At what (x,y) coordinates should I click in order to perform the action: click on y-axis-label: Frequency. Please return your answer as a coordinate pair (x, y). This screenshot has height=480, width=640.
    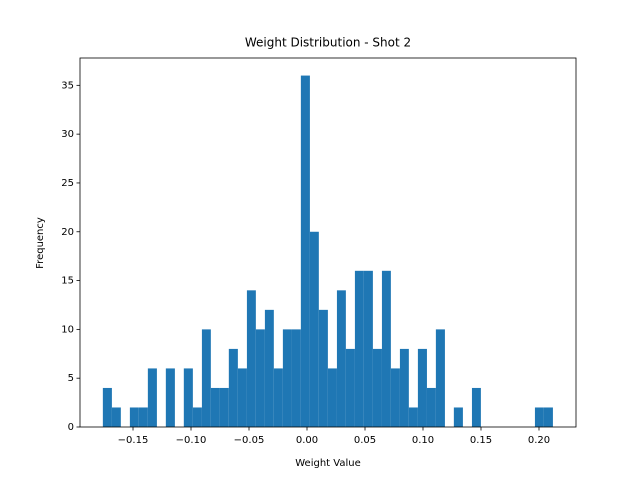
    Looking at the image, I should click on (40, 243).